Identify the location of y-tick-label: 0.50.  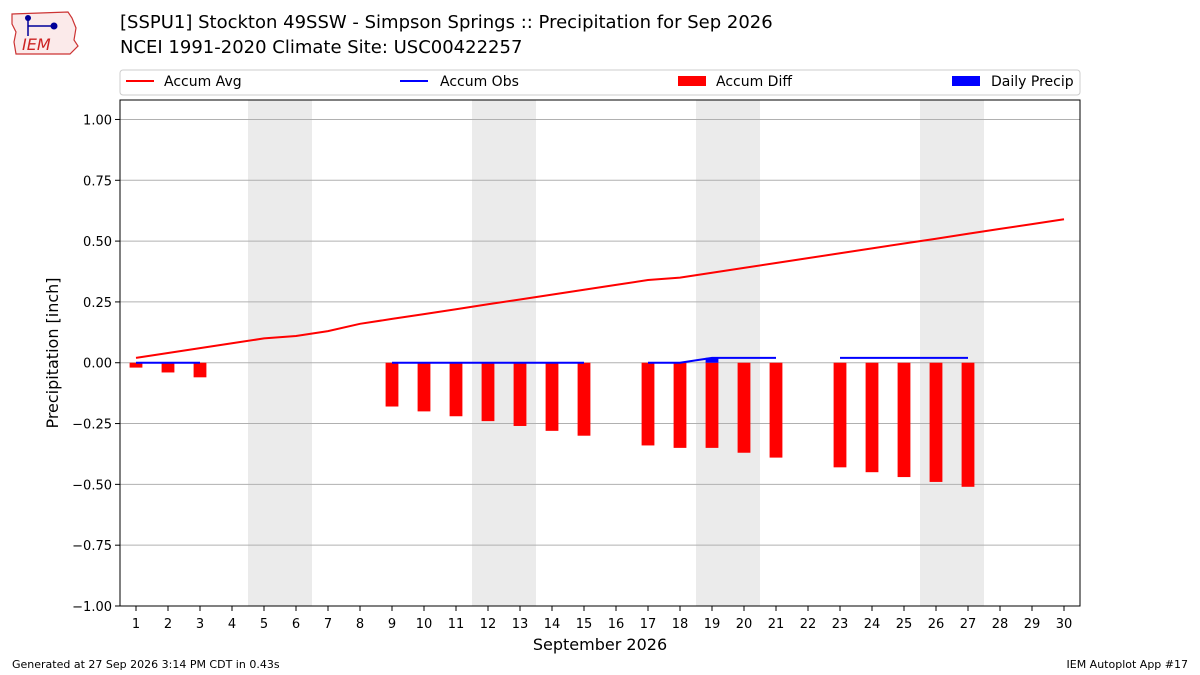
(97, 242).